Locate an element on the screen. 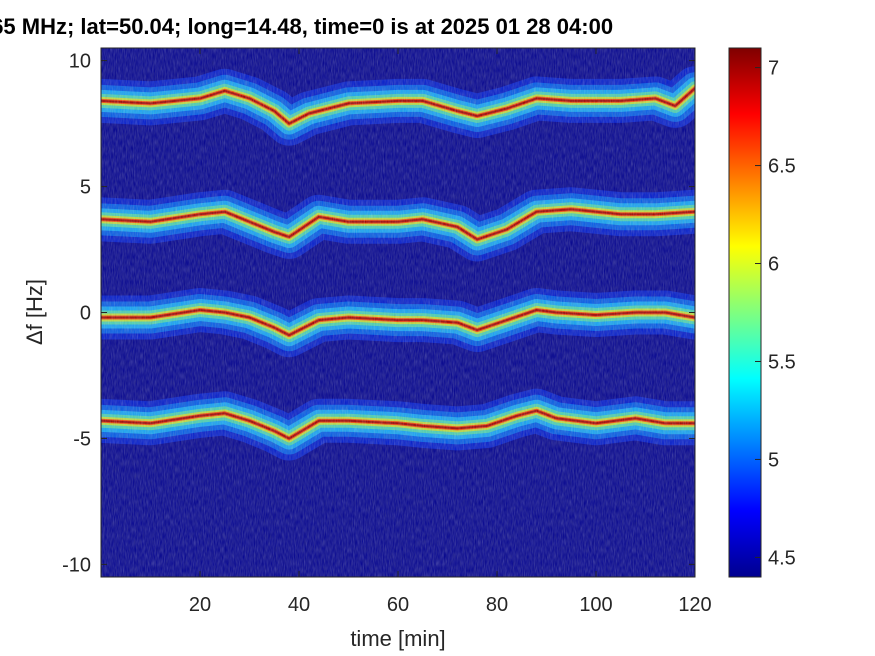  colorbar-tick-label: 6 is located at coordinates (773, 265).